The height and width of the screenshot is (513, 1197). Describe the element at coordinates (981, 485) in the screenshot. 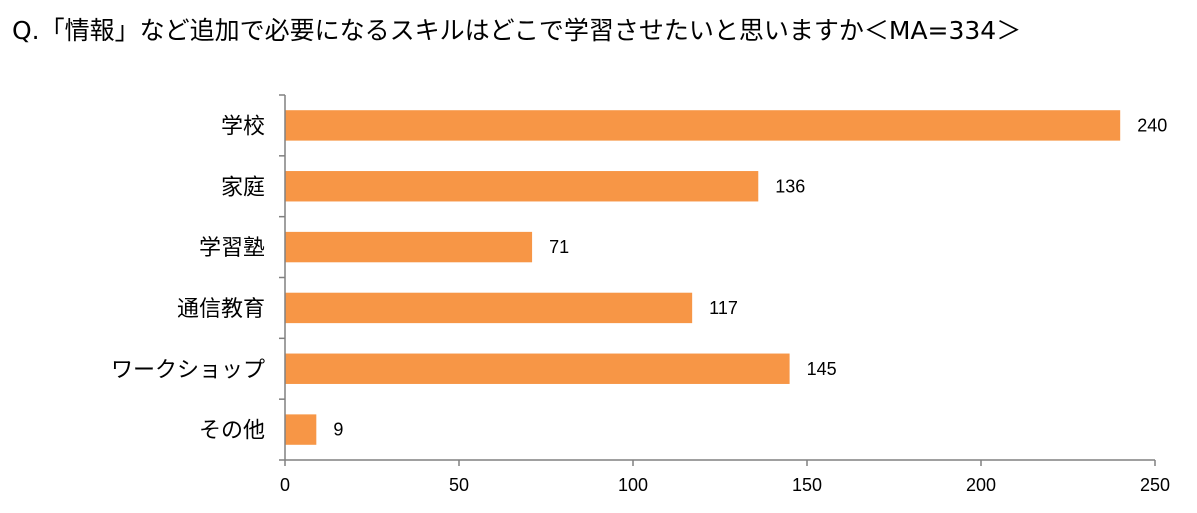

I see `x-tick-label-4: 200` at that location.